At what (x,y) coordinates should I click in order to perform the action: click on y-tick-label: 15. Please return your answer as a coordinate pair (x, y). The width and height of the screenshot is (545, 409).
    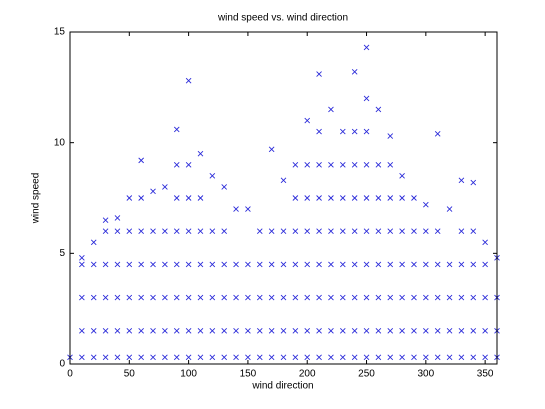
    Looking at the image, I should click on (60, 32).